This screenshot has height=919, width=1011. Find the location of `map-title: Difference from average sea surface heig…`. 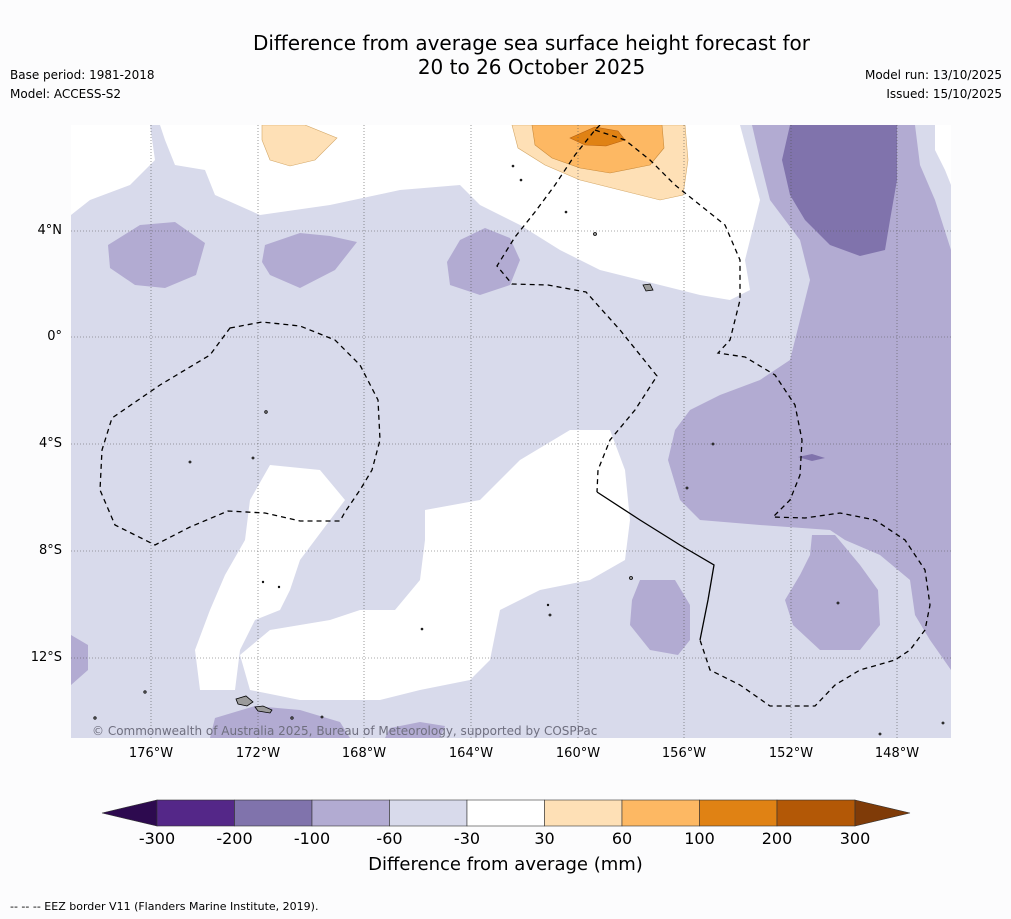

map-title: Difference from average sea surface heig… is located at coordinates (505, 55).